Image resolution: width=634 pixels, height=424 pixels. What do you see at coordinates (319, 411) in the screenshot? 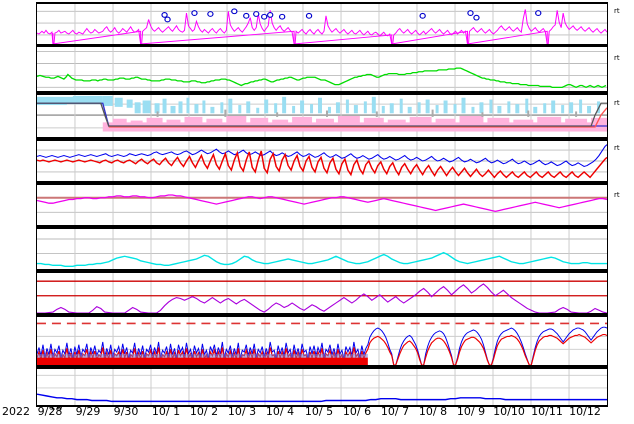
I see `xaxis-tick-7: 10/ 5` at bounding box center [319, 411].